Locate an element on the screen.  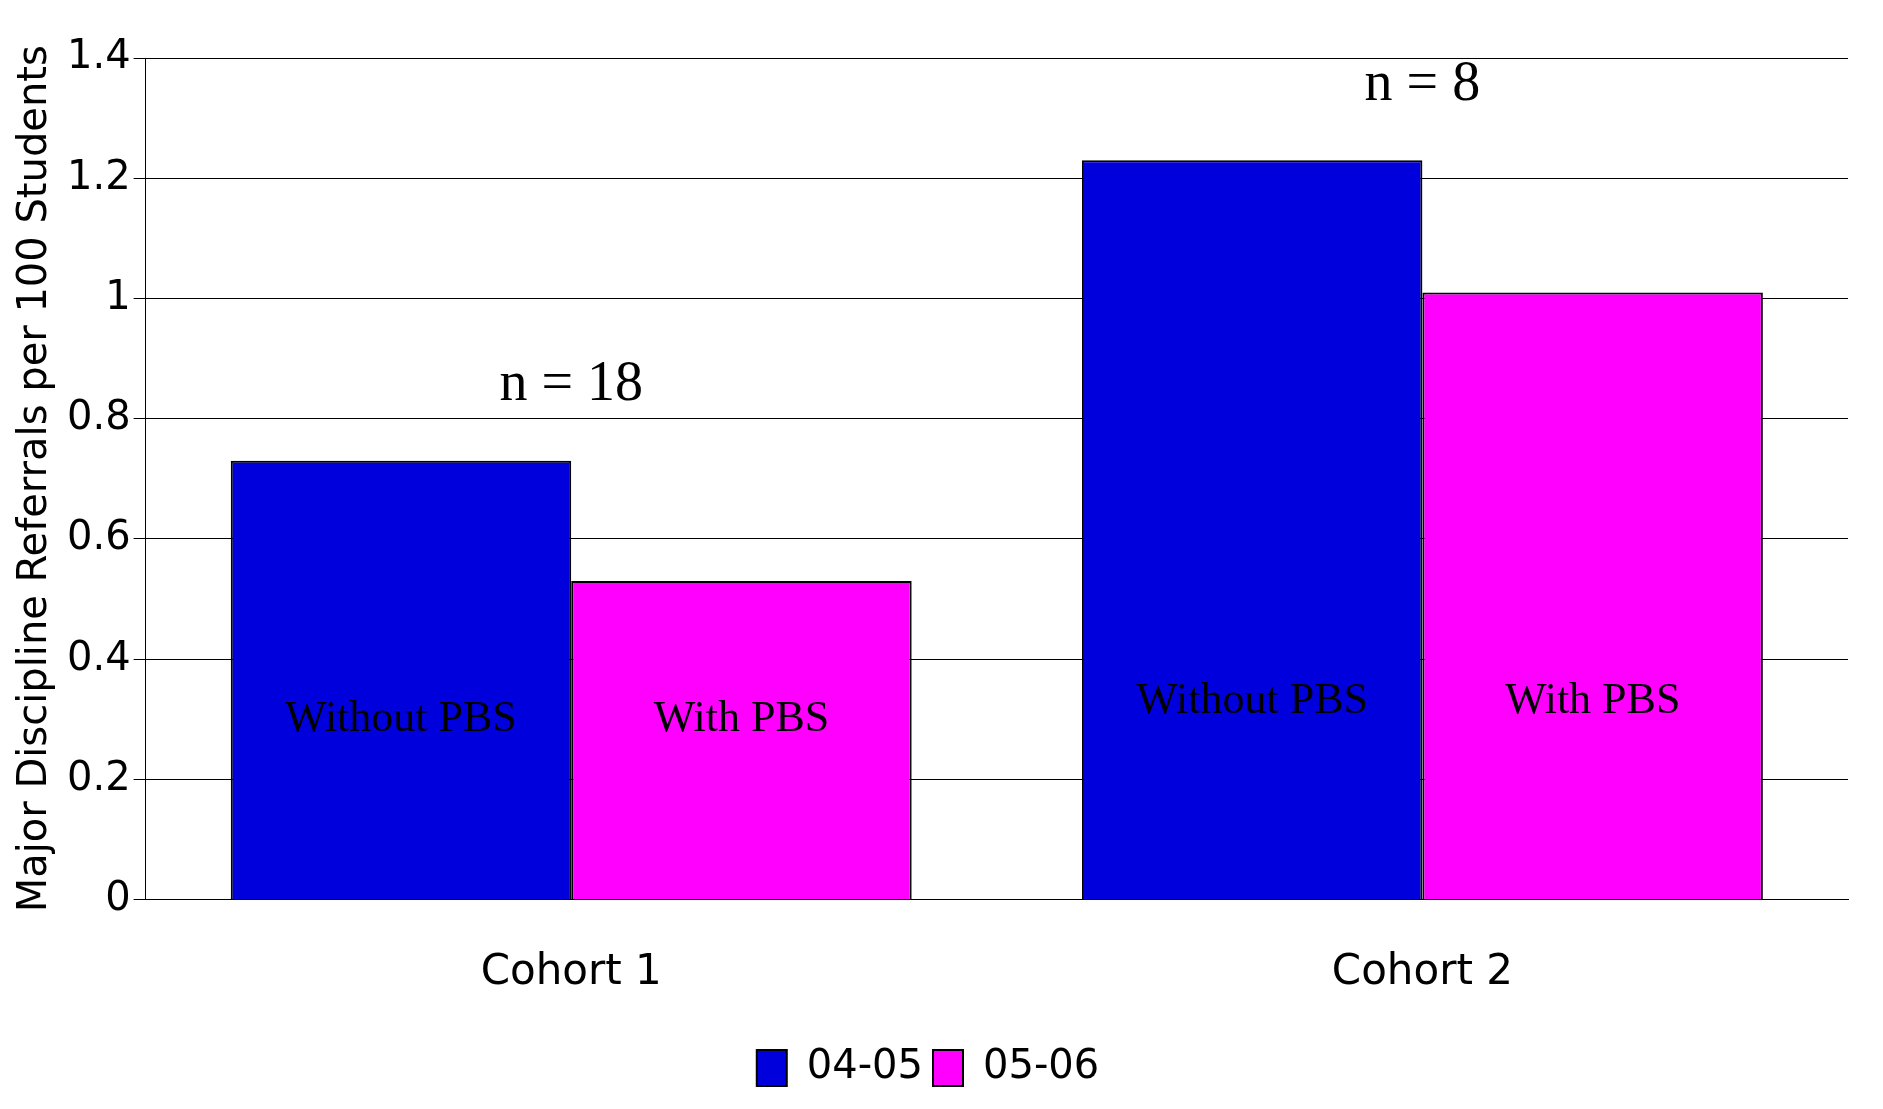
y-tick-label: 0.2 is located at coordinates (98, 775).